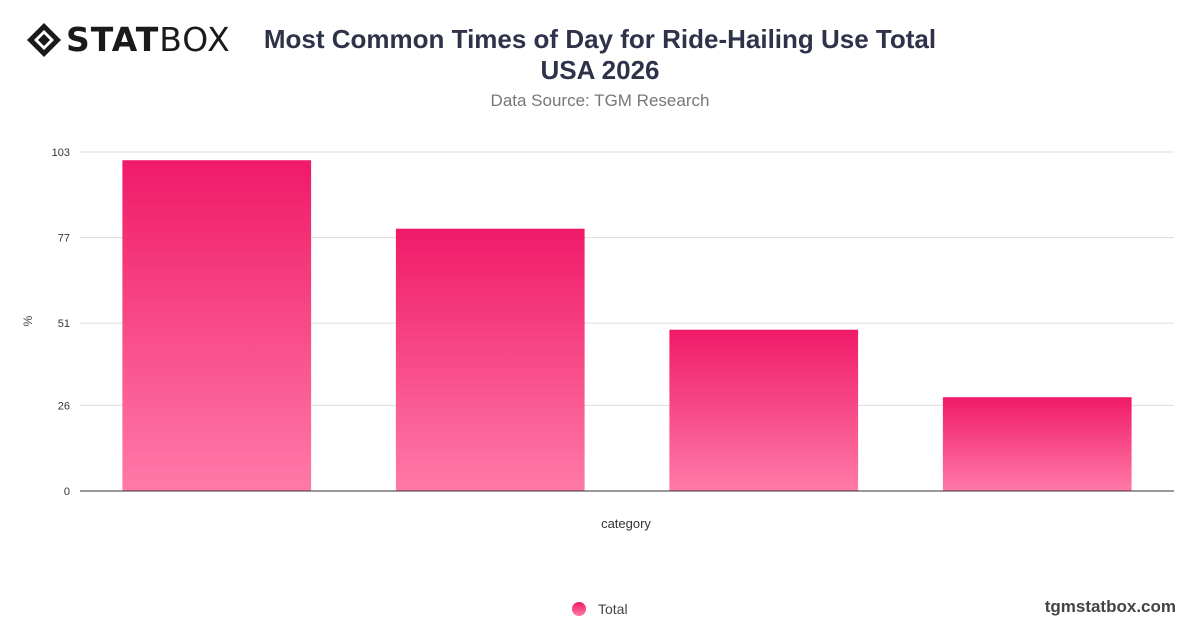  I want to click on statbox-logo: STATBOX, so click(128, 40).